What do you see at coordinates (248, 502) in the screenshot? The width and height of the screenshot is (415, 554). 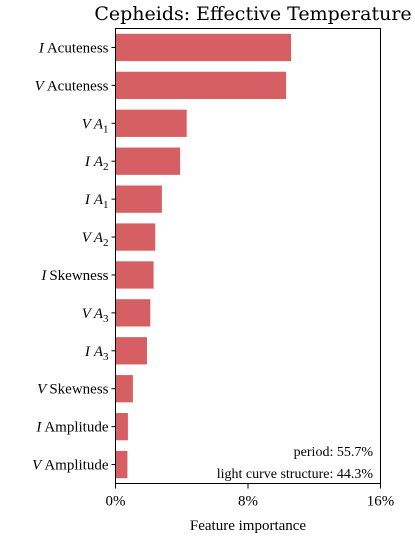 I see `x-tick-label-1: 8%` at bounding box center [248, 502].